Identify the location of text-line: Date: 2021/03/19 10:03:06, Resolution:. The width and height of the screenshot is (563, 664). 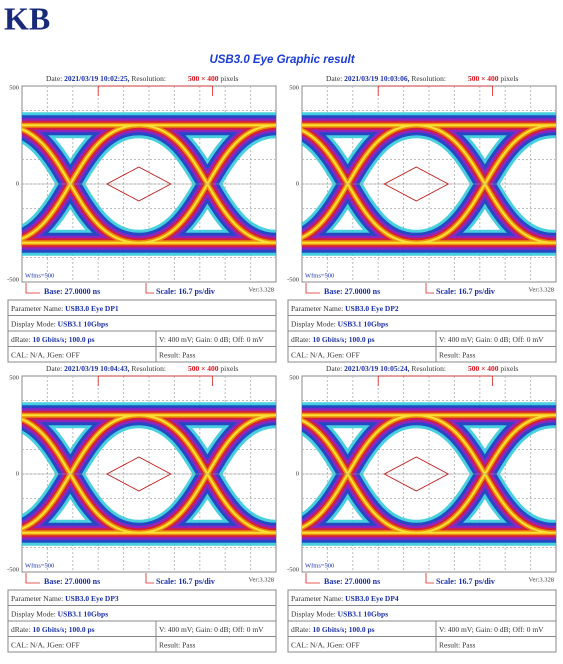
(386, 78).